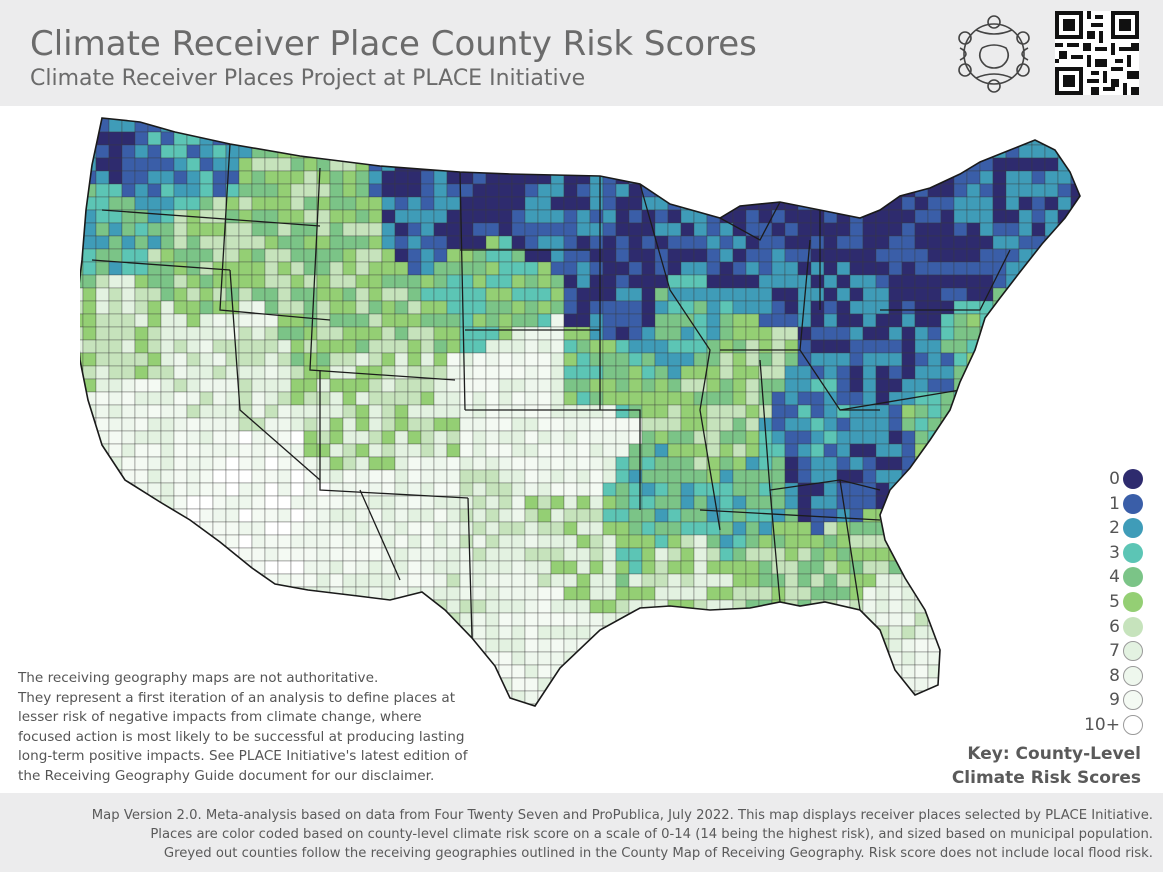  What do you see at coordinates (1114, 700) in the screenshot?
I see `legend-item-label: 9` at bounding box center [1114, 700].